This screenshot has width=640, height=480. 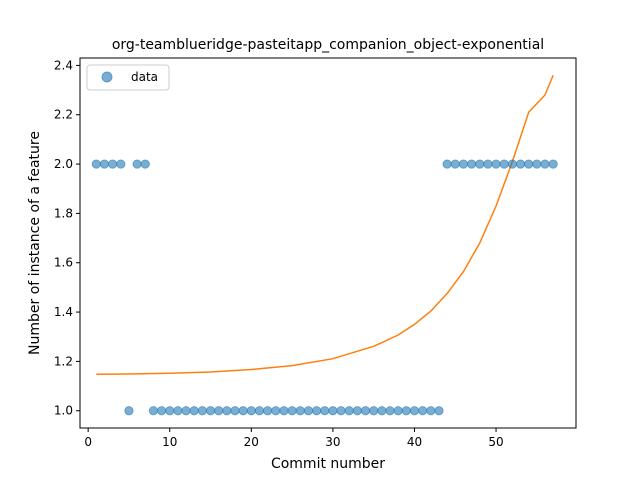 What do you see at coordinates (251, 442) in the screenshot?
I see `x-tick-label: 20` at bounding box center [251, 442].